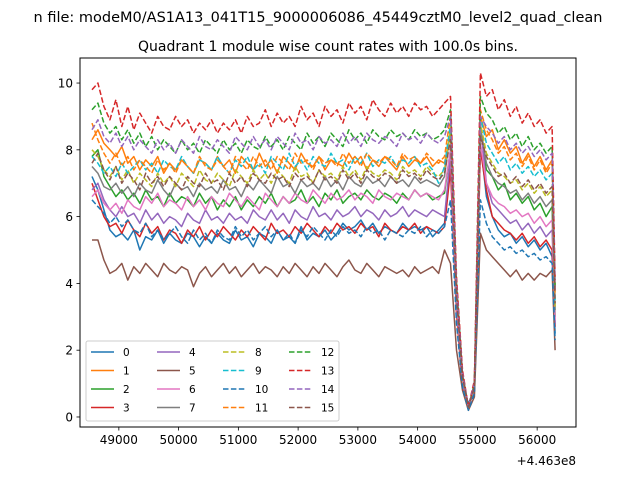 The height and width of the screenshot is (480, 640). What do you see at coordinates (258, 353) in the screenshot?
I see `legend-label-8: 8` at bounding box center [258, 353].